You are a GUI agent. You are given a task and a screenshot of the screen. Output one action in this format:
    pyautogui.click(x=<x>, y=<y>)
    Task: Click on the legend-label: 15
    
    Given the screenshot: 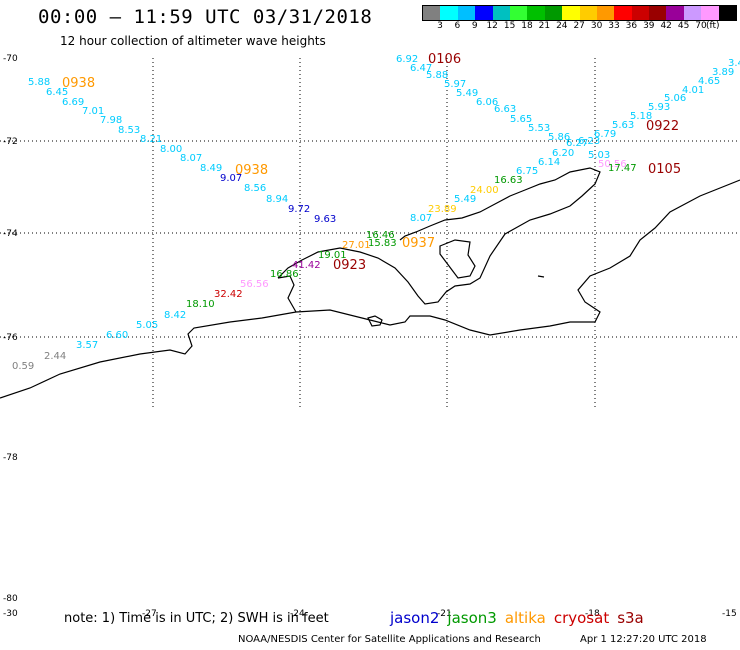 What is the action you would take?
    pyautogui.click(x=509, y=26)
    